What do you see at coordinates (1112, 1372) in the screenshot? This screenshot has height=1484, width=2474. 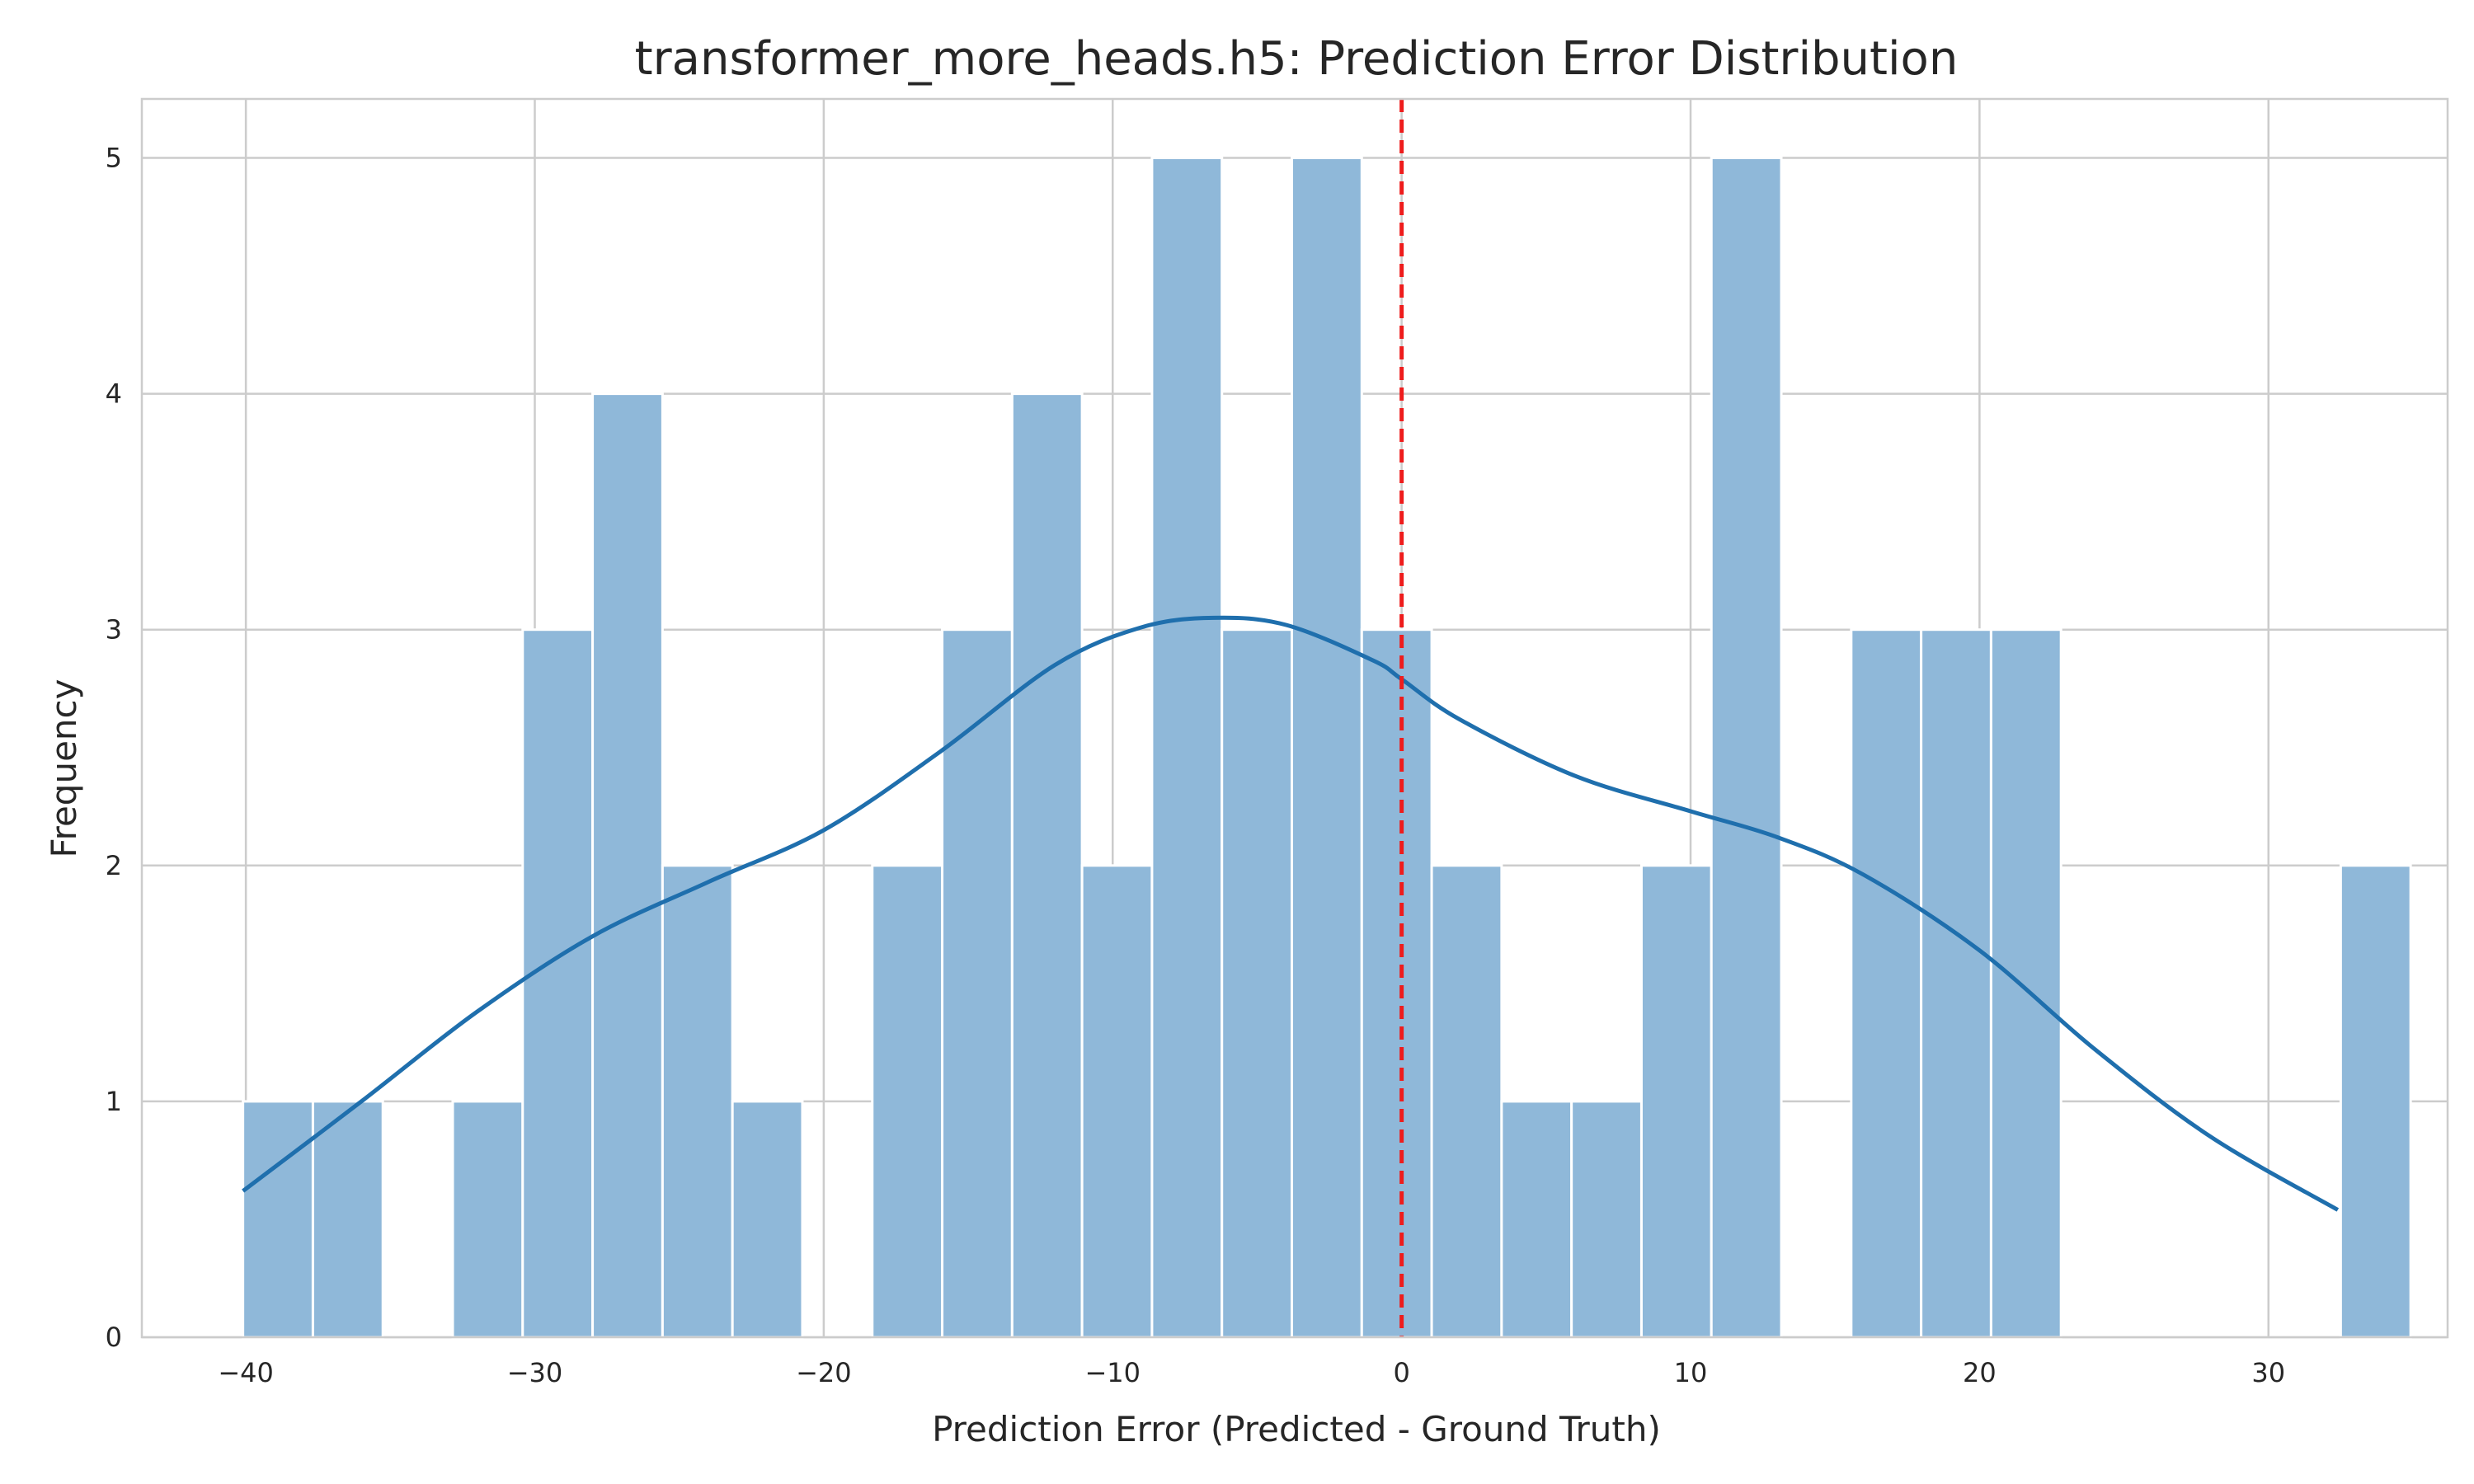 I see `x-tick-label: −10` at bounding box center [1112, 1372].